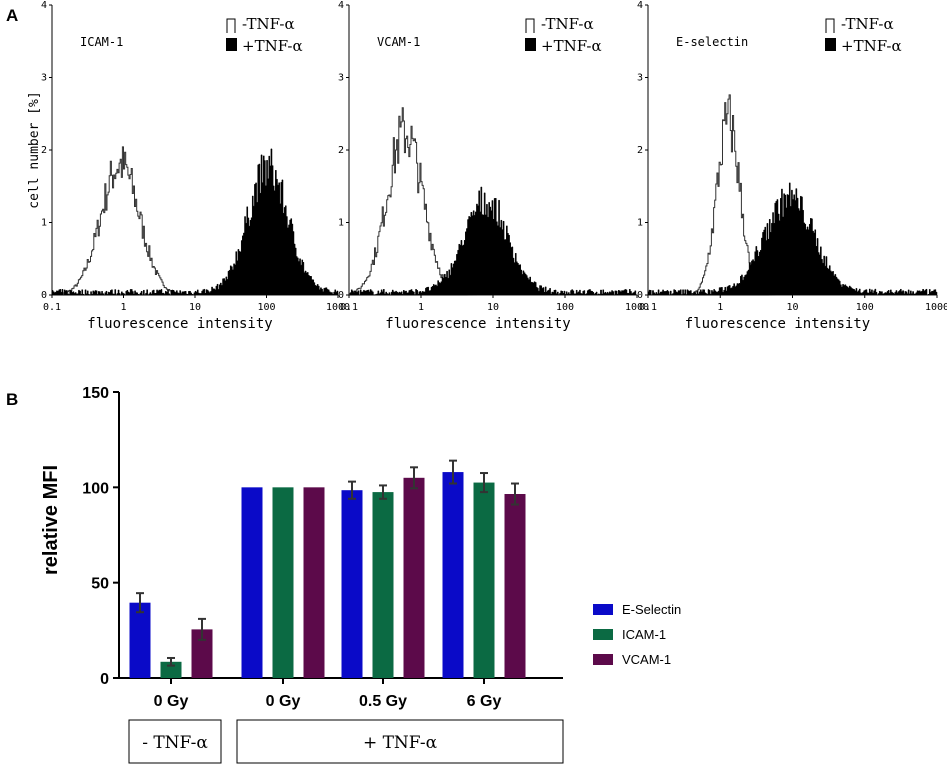 This screenshot has height=768, width=947. Describe the element at coordinates (51, 520) in the screenshot. I see `bar-y-axis-title: relative MFI` at that location.